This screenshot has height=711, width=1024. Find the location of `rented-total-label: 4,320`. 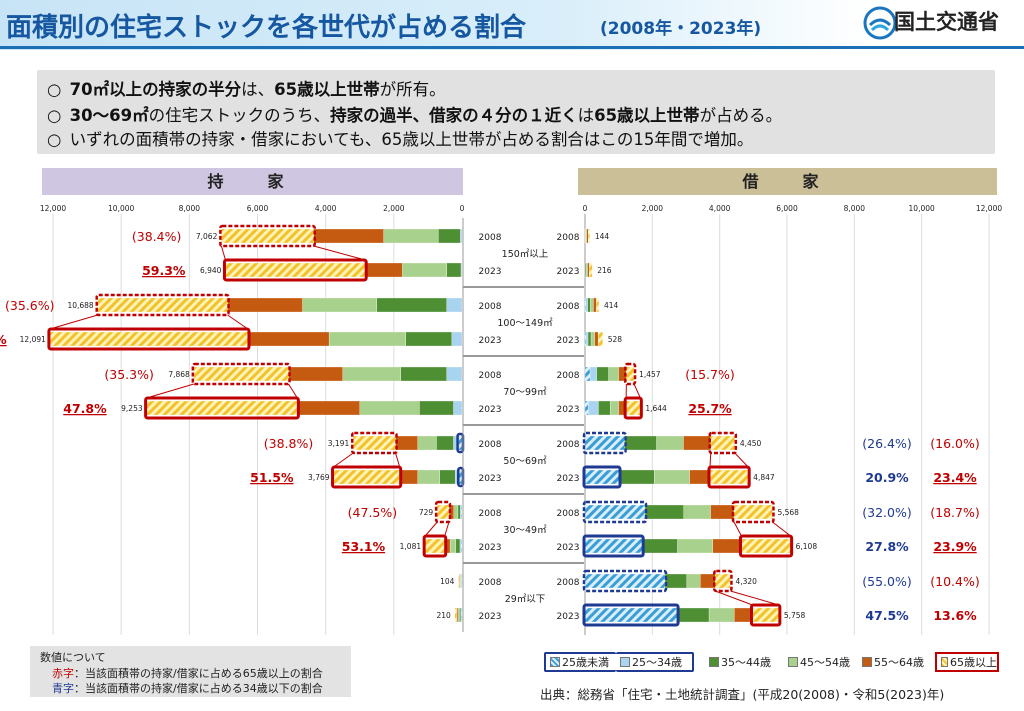

rented-total-label: 4,320 is located at coordinates (746, 581).